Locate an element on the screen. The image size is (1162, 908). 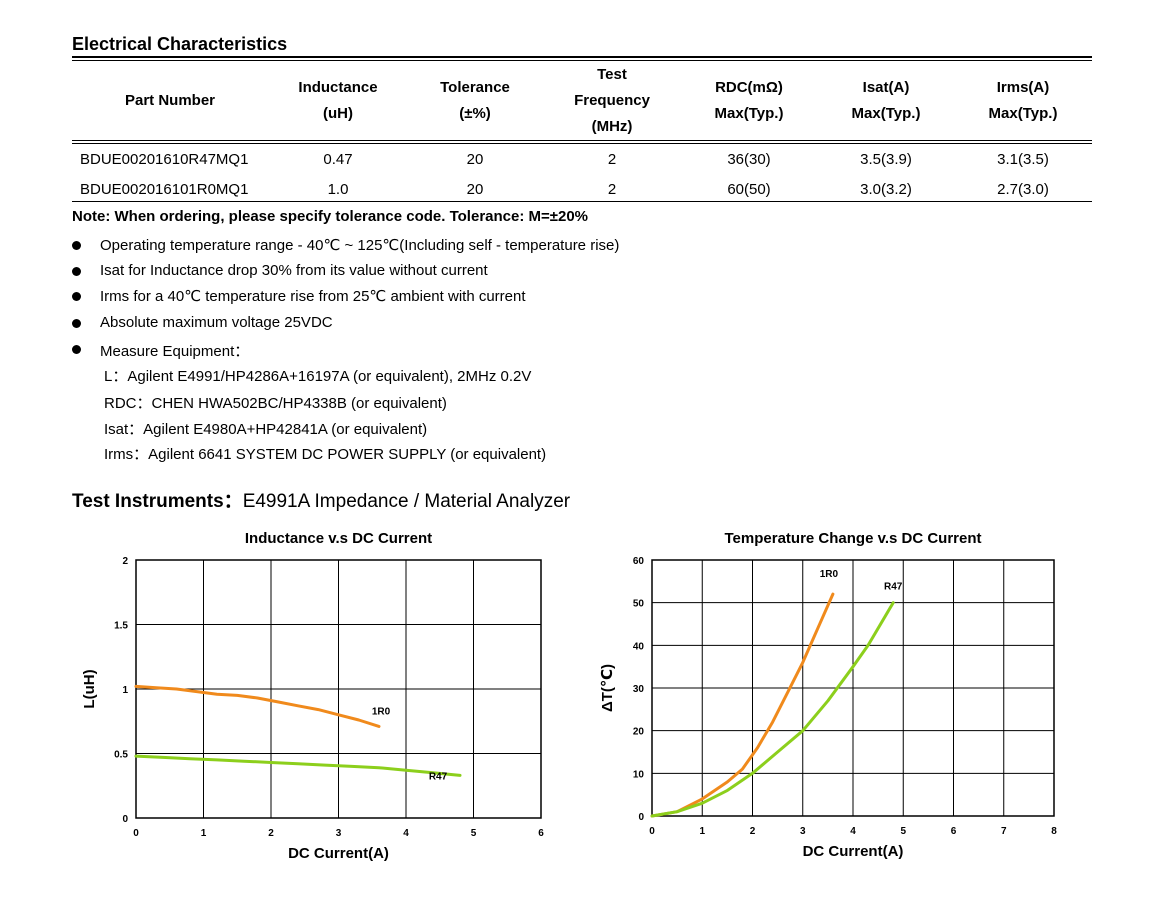
header-inductance-line2: (uH) is located at coordinates (338, 113).